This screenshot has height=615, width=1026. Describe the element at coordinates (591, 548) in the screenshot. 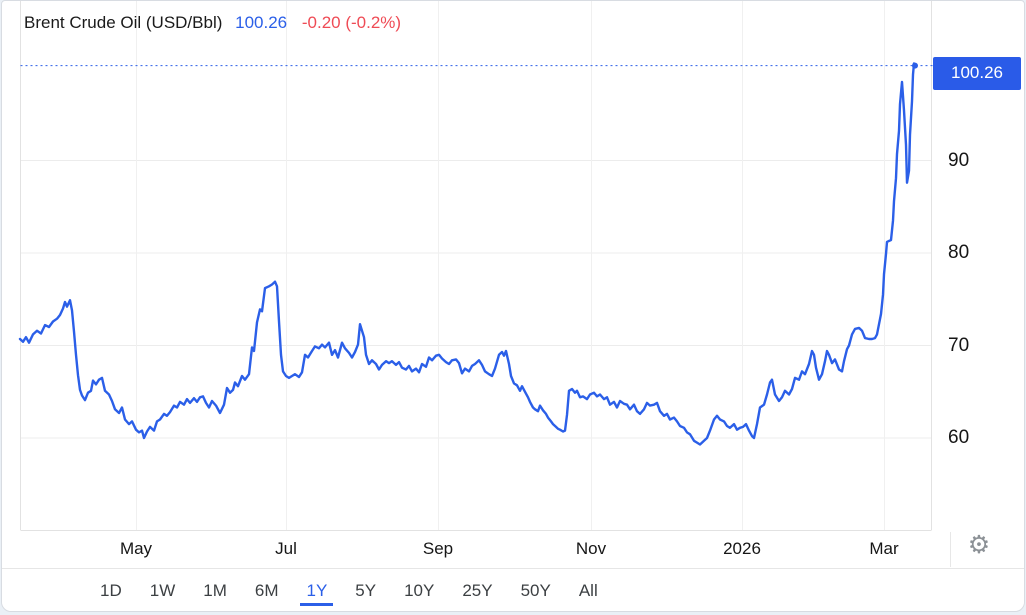

I see `x-axis-tick-label: Nov` at that location.